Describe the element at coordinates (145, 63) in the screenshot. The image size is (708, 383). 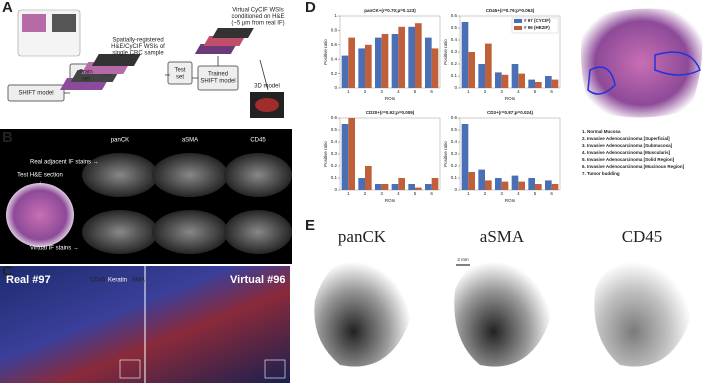
I see `panel-a` at that location.